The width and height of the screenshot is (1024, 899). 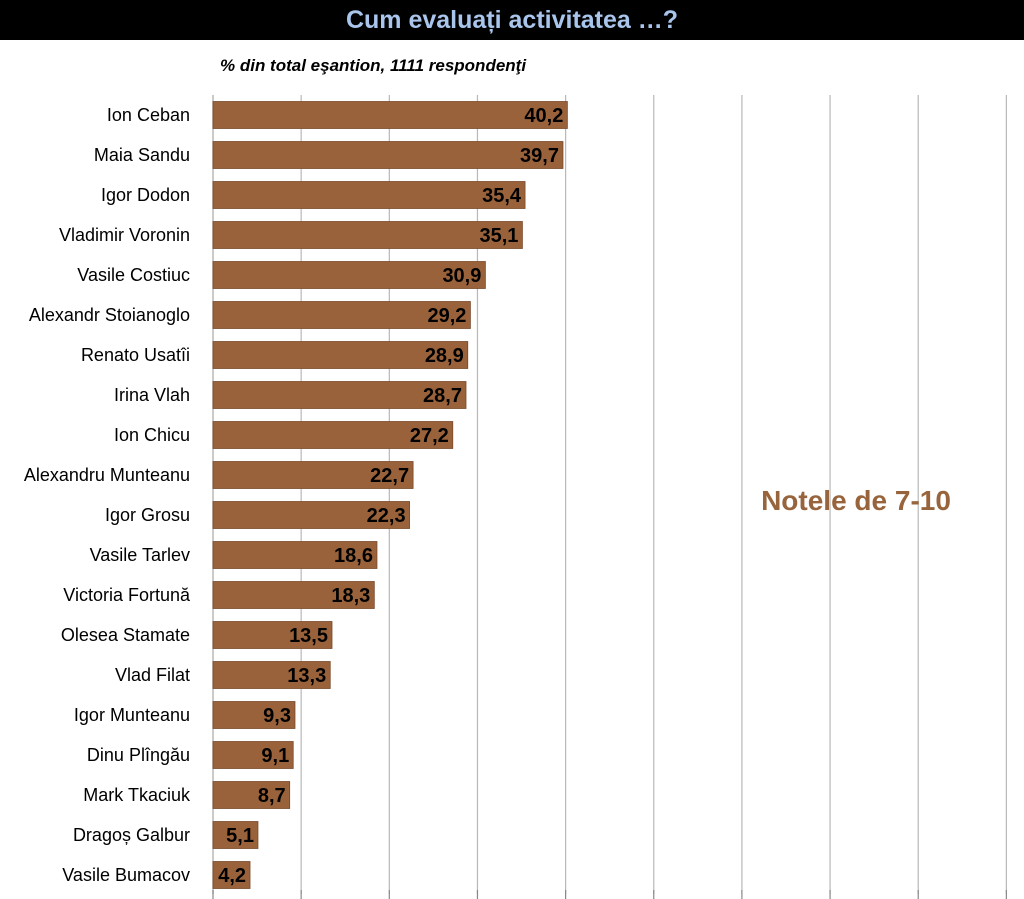 What do you see at coordinates (429, 436) in the screenshot?
I see `data-label: 27,2` at bounding box center [429, 436].